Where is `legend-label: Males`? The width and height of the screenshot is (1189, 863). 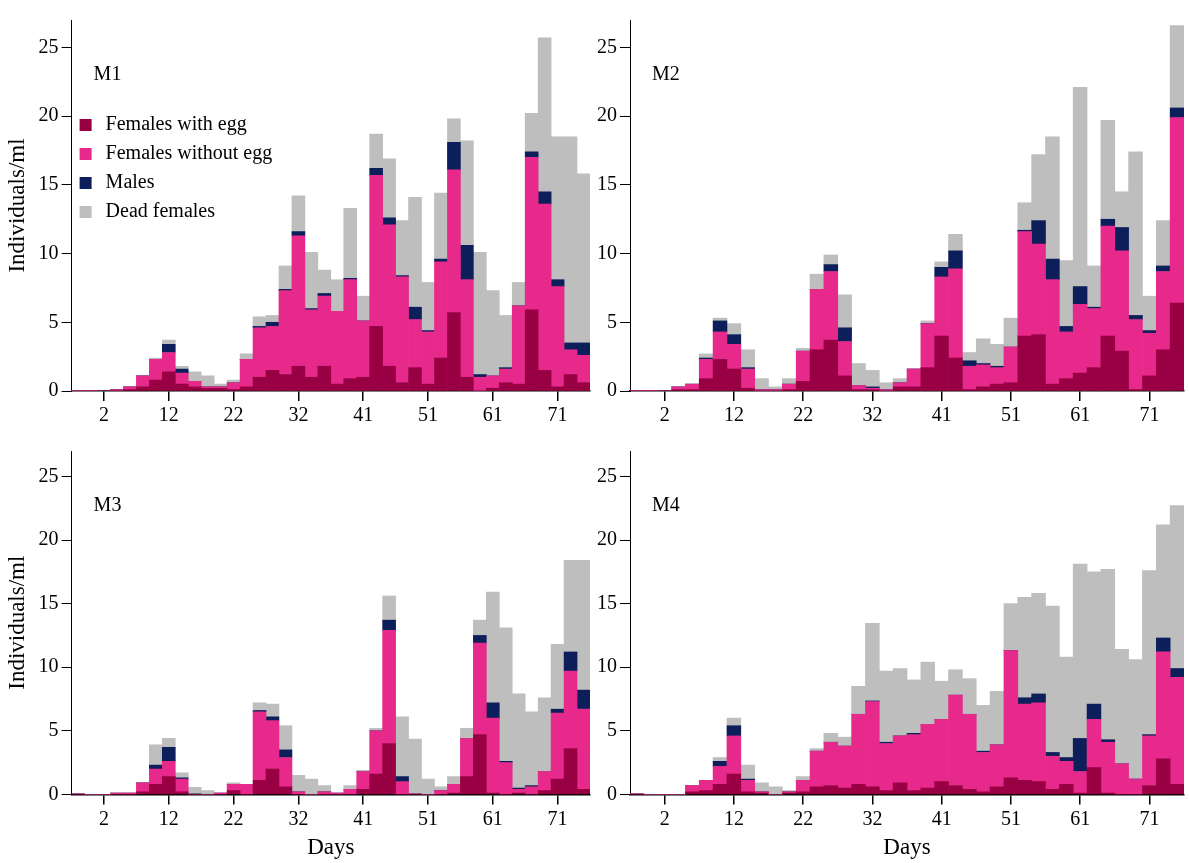 legend-label: Males is located at coordinates (130, 181).